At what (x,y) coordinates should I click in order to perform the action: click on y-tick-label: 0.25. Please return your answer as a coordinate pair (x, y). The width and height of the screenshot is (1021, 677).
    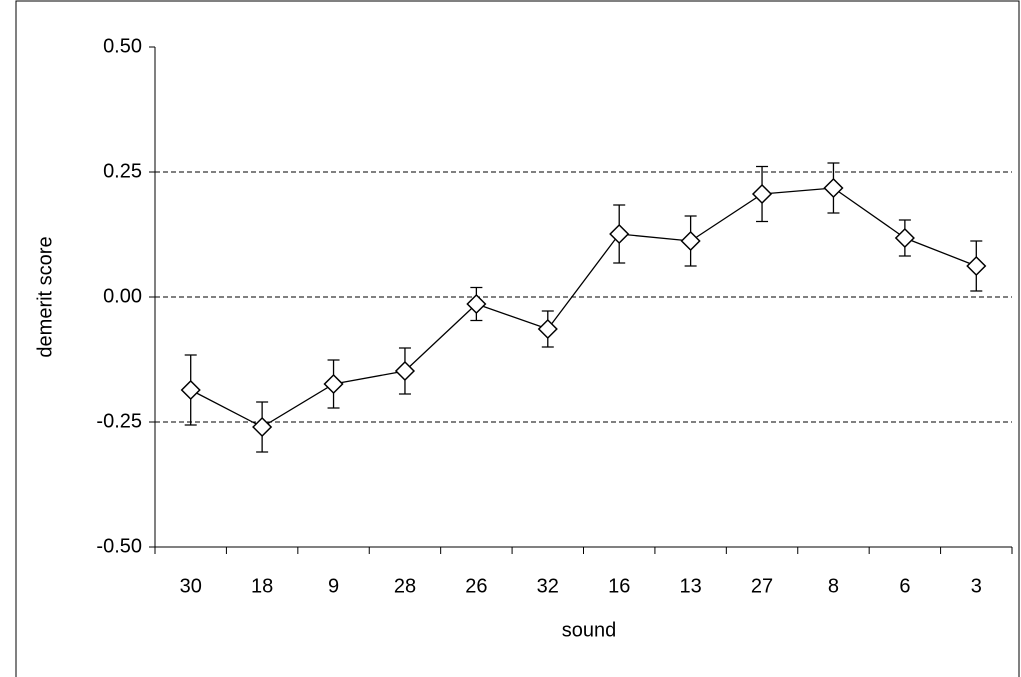
    Looking at the image, I should click on (122, 171).